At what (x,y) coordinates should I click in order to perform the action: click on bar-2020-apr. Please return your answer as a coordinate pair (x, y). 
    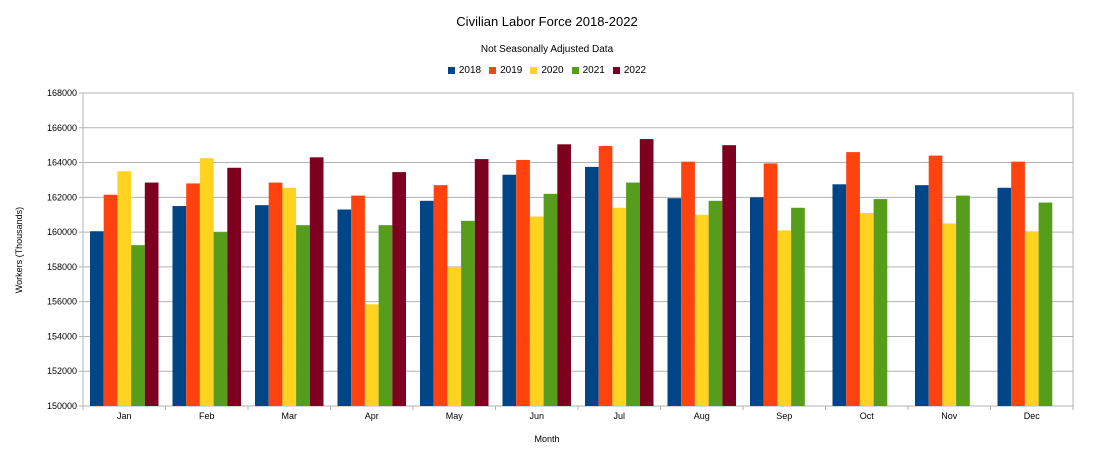
    Looking at the image, I should click on (371, 355).